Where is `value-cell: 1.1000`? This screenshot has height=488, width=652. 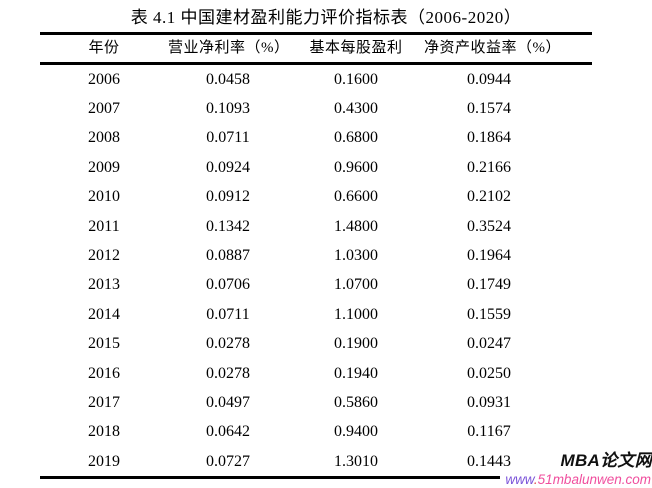 value-cell: 1.1000 is located at coordinates (356, 314).